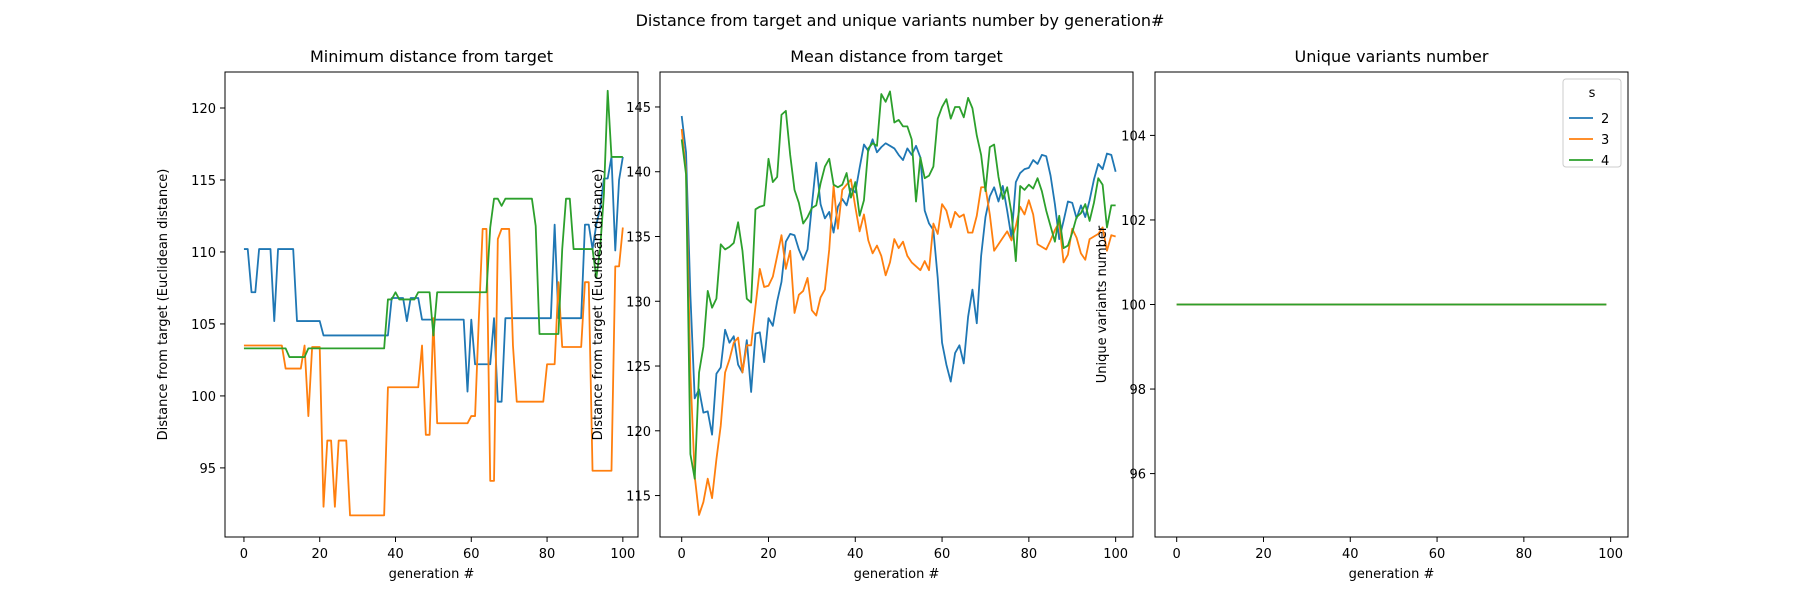  Describe the element at coordinates (1133, 221) in the screenshot. I see `y-tick-label: 102` at that location.